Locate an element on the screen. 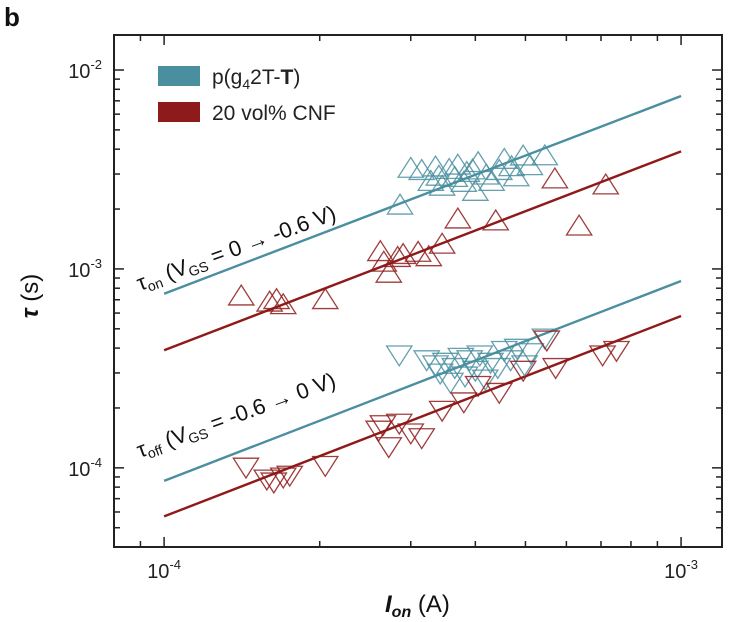  legend-label-cnf: 20 vol% CNF is located at coordinates (274, 113).